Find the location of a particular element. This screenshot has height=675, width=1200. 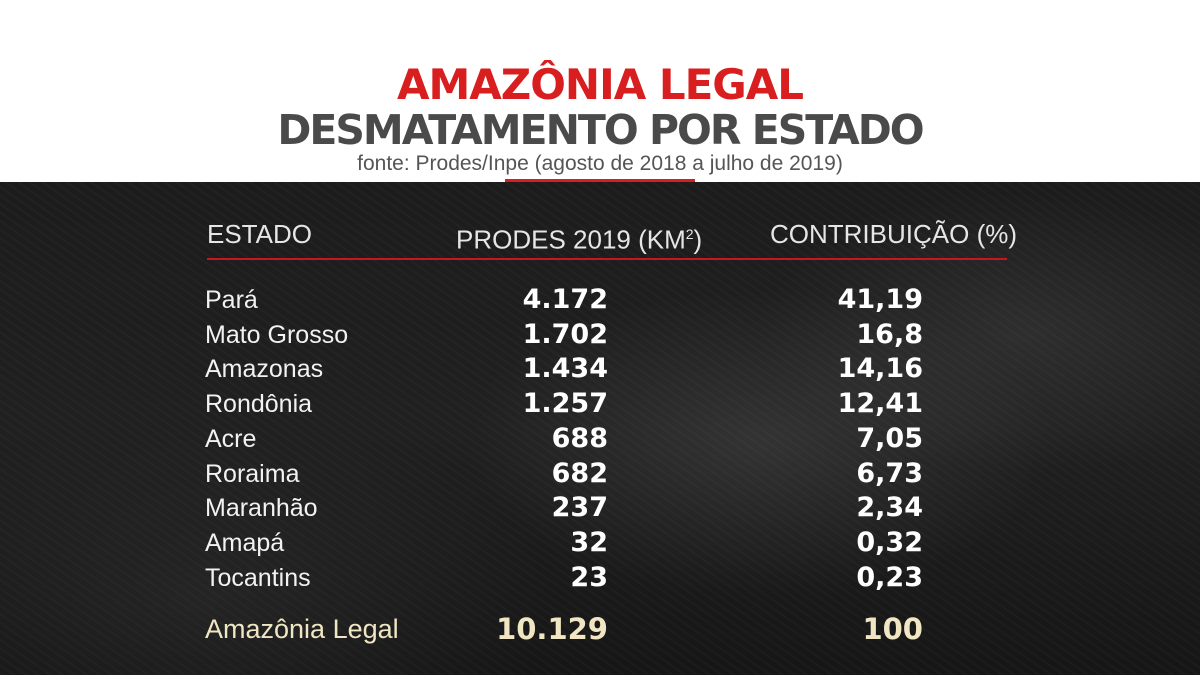

table-row: Amapá 32 0,32 is located at coordinates (600, 543).